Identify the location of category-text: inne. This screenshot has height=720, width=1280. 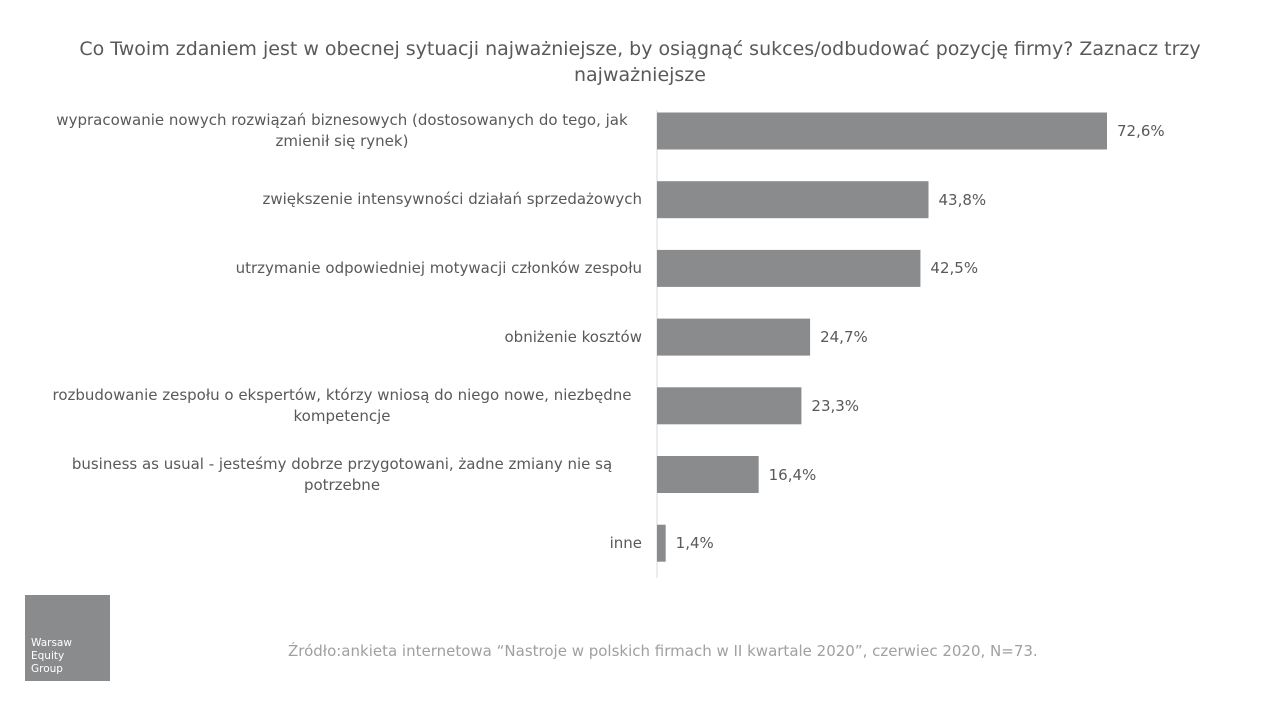
(625, 542).